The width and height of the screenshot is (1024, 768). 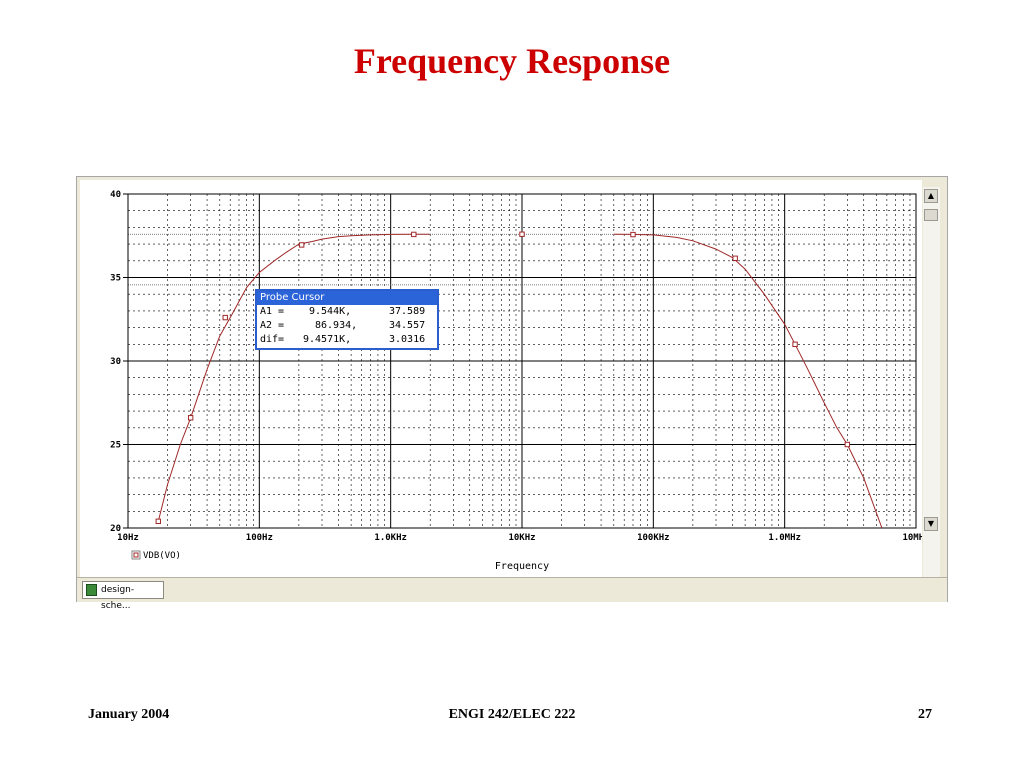 What do you see at coordinates (259, 538) in the screenshot?
I see `x-tick-label: 100Hz` at bounding box center [259, 538].